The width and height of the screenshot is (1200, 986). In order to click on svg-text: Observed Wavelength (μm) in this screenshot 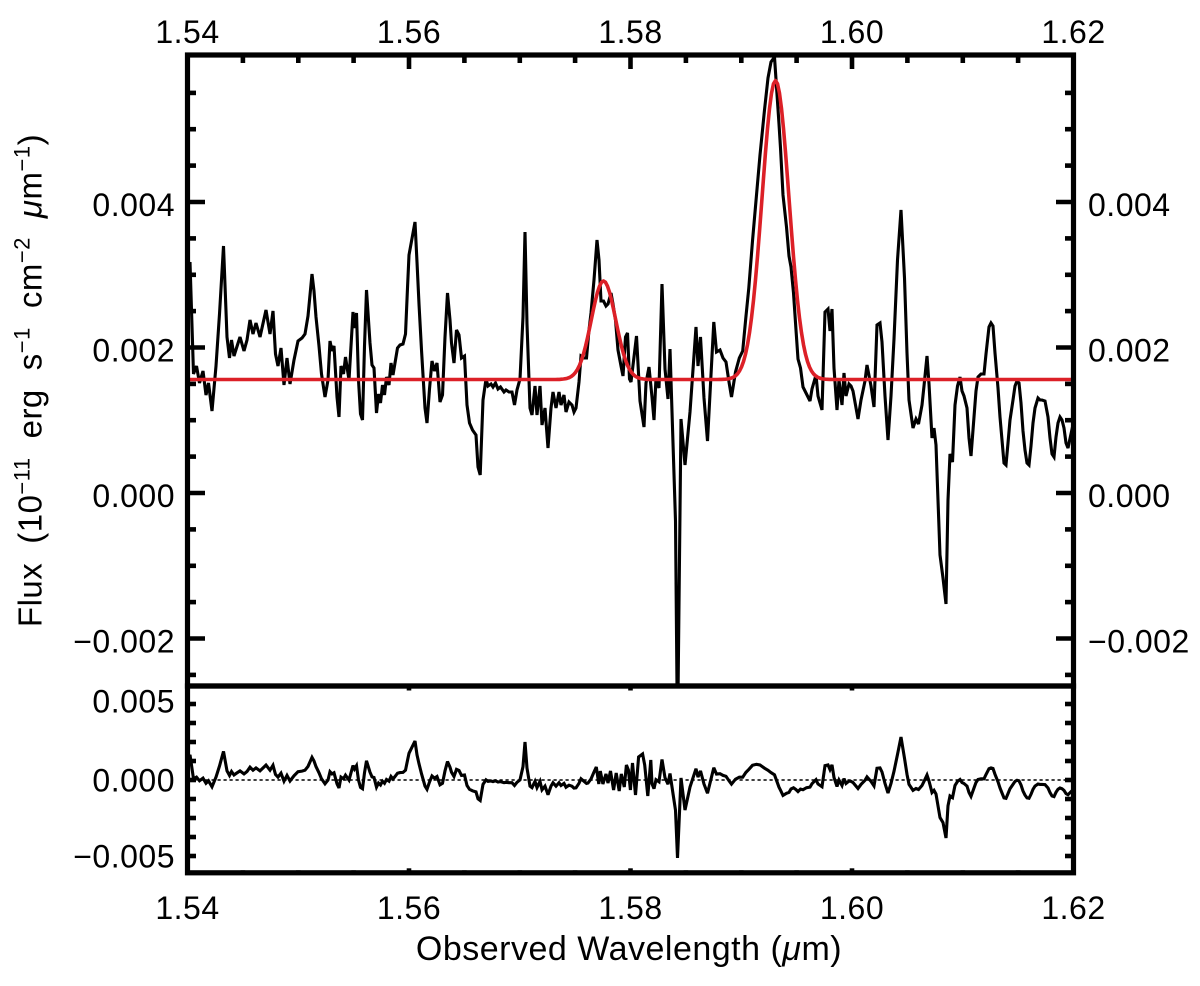, I will do `click(629, 949)`.